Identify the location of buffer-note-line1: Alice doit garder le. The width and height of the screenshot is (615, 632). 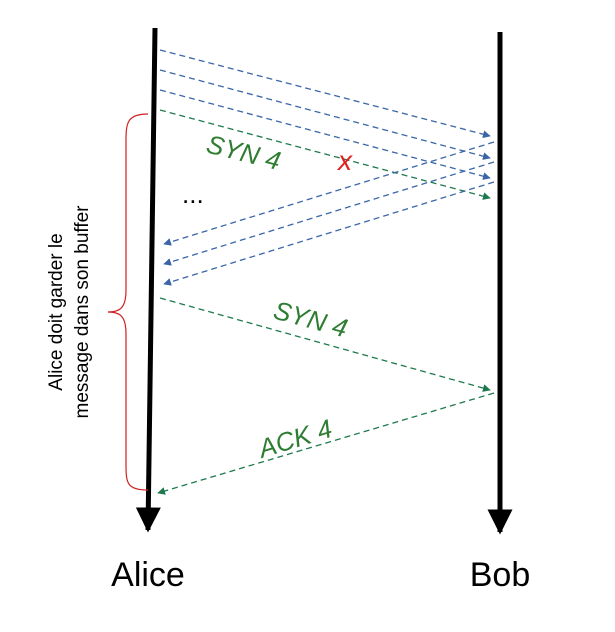
(56, 311).